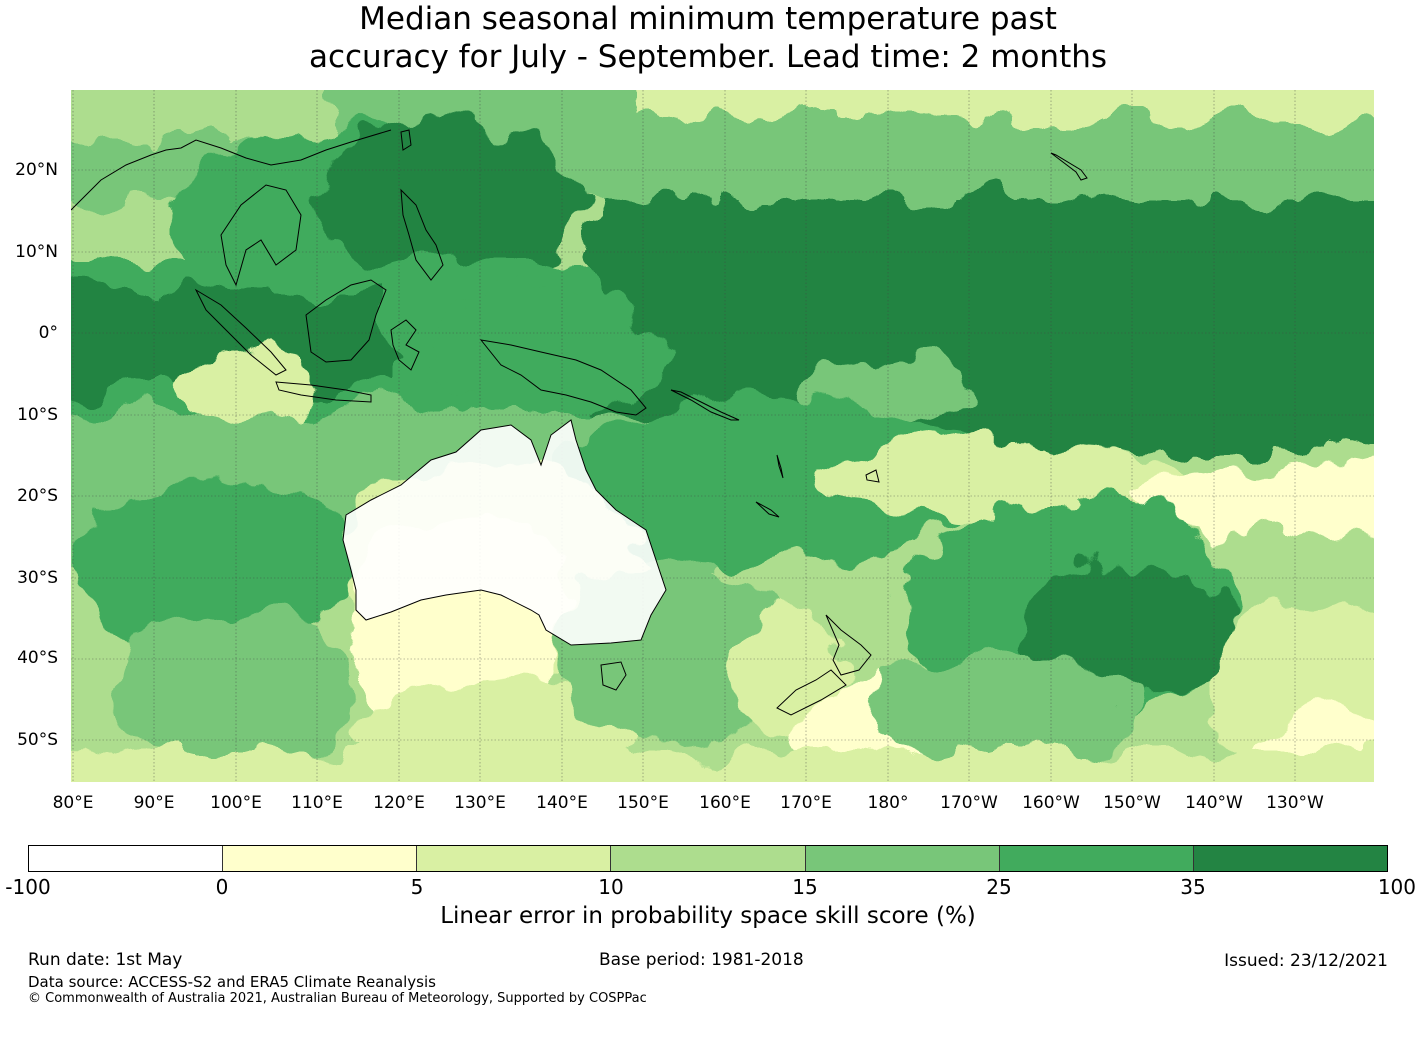 This screenshot has width=1416, height=1050. I want to click on new-zealand-south, so click(811, 692).